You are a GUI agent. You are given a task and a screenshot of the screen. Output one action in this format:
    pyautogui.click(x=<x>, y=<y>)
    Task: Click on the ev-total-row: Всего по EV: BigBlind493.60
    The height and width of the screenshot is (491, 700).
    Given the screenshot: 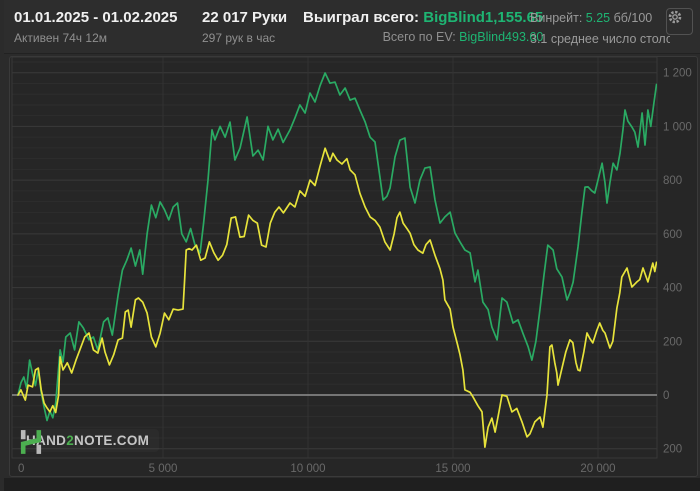 What is the action you would take?
    pyautogui.click(x=423, y=37)
    